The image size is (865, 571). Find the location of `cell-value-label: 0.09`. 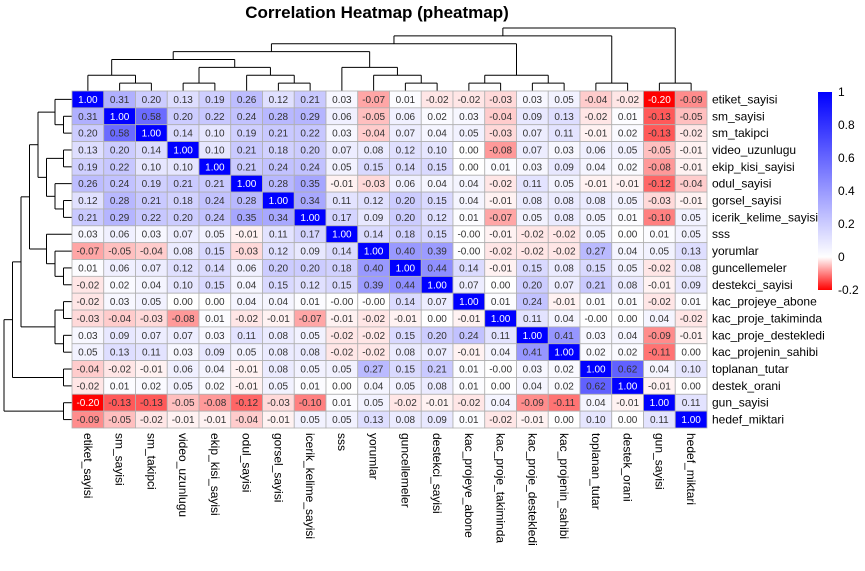

cell-value-label: 0.09 is located at coordinates (533, 117).